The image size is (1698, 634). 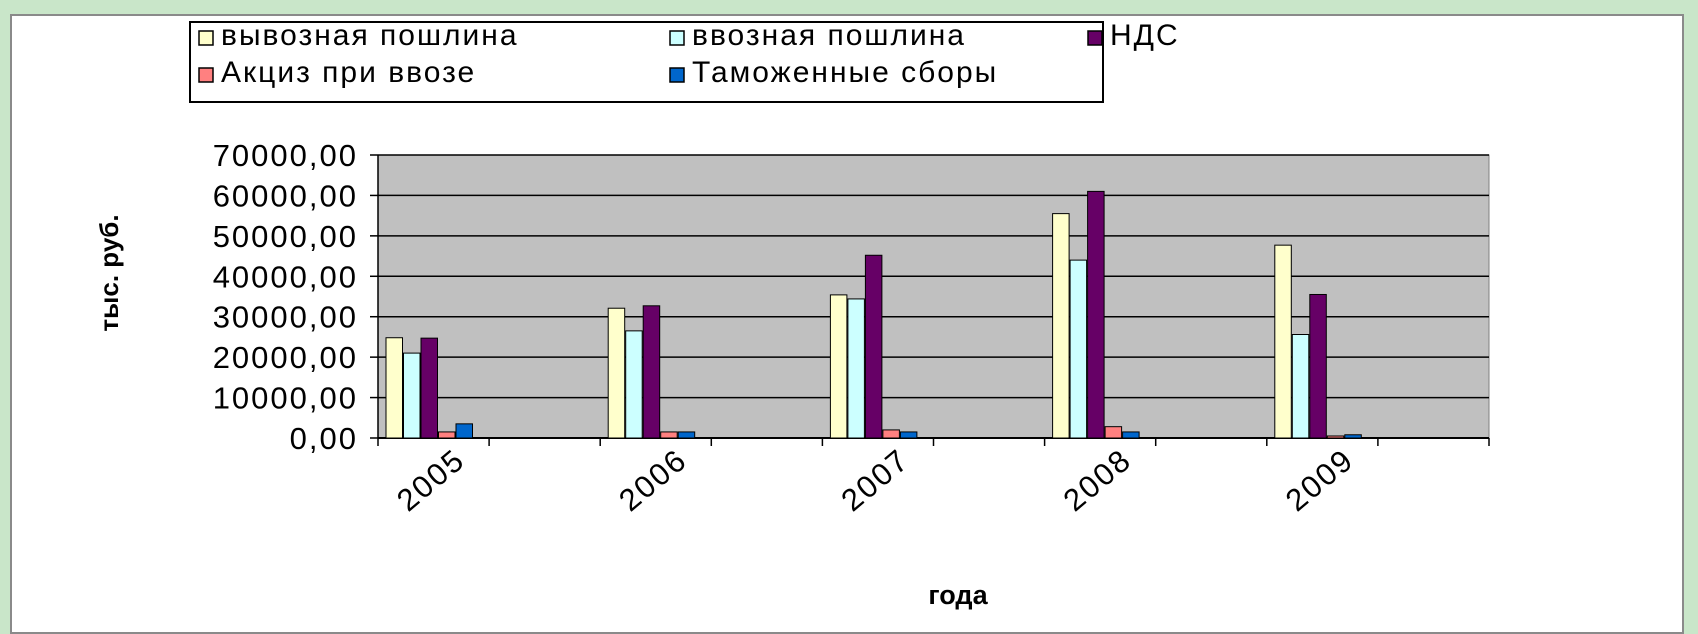 What do you see at coordinates (285, 155) in the screenshot?
I see `y-tick-label: 70000,00` at bounding box center [285, 155].